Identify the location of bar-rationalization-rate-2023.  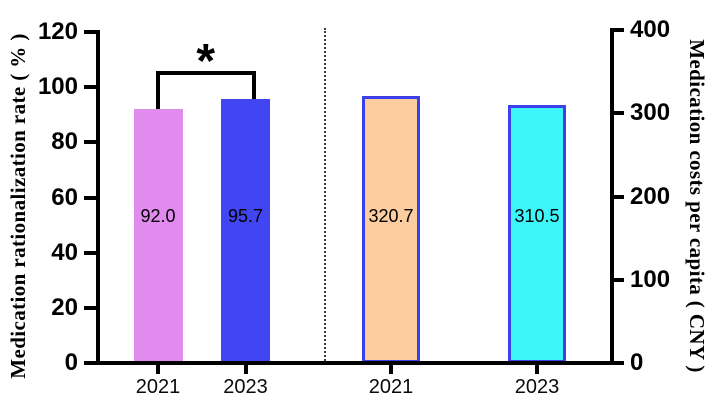
(245, 231).